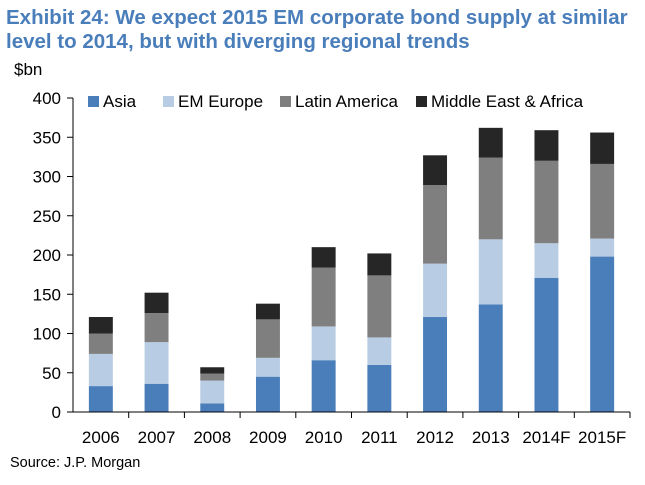  I want to click on legend-label: Middle East & Africa, so click(507, 101).